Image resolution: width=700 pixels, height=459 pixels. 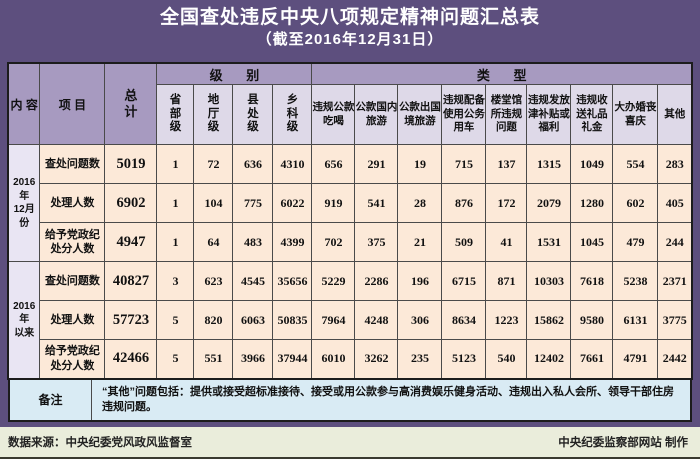 I want to click on value-cell: 4791, so click(x=635, y=359).